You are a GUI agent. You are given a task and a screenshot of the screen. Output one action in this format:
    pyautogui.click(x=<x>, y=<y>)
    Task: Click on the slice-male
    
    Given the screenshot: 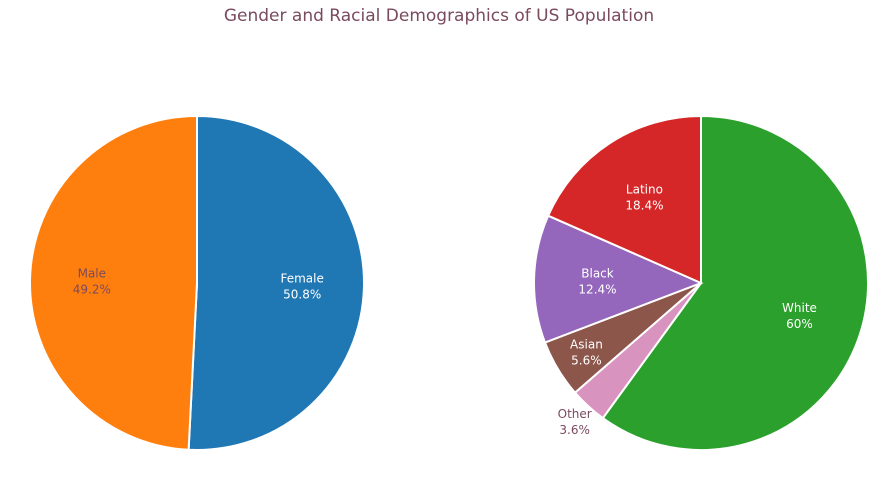 What is the action you would take?
    pyautogui.click(x=113, y=282)
    